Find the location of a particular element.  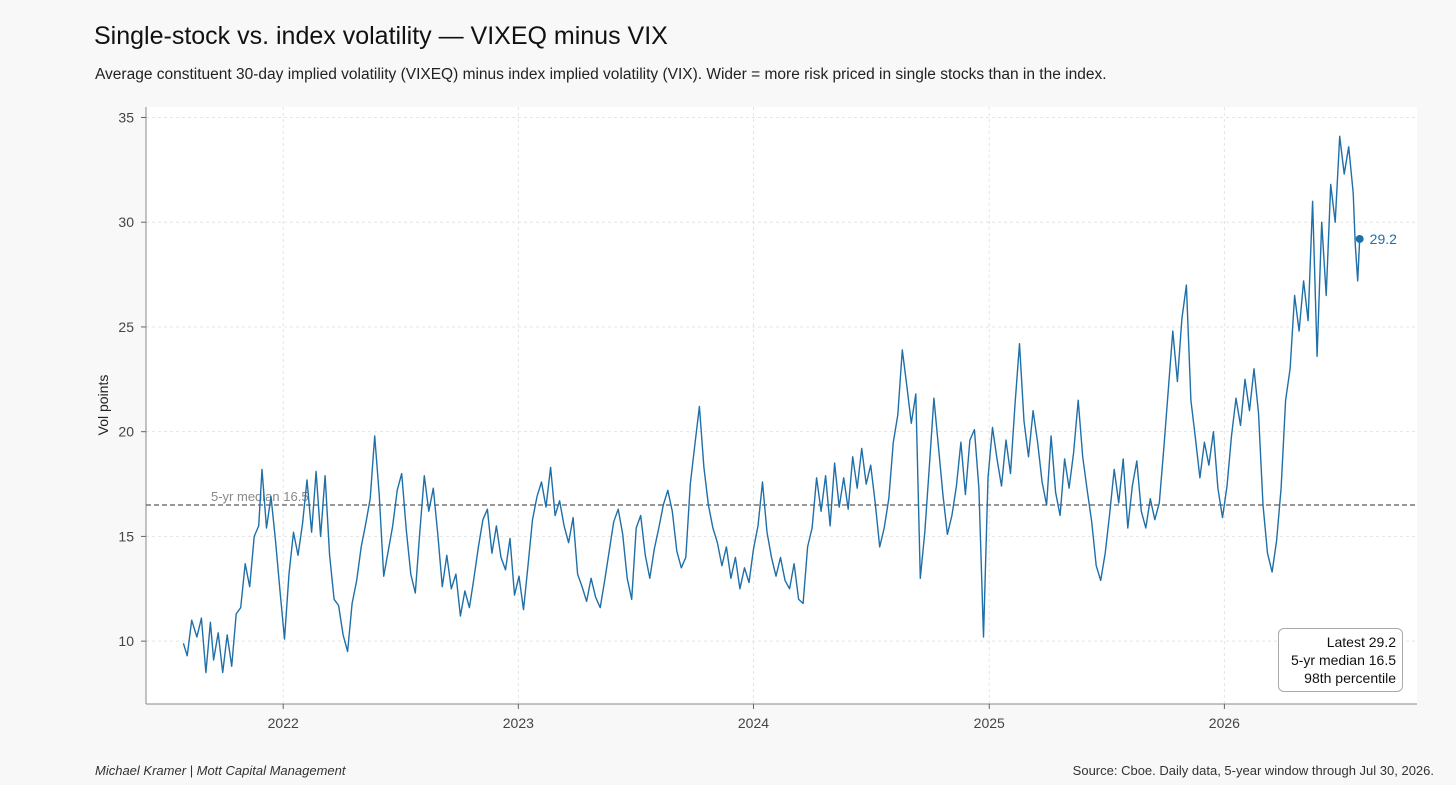

x-tick-label: 2025 is located at coordinates (989, 723).